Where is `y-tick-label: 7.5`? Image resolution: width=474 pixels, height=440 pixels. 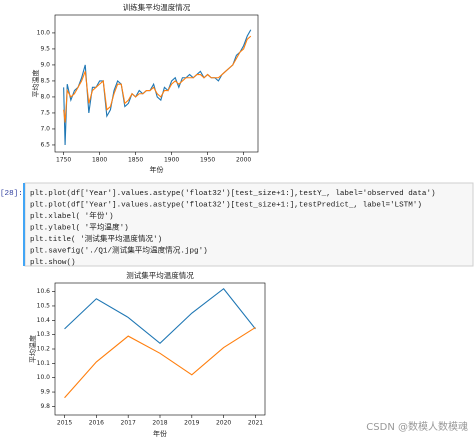 y-tick-label: 7.5 is located at coordinates (45, 112).